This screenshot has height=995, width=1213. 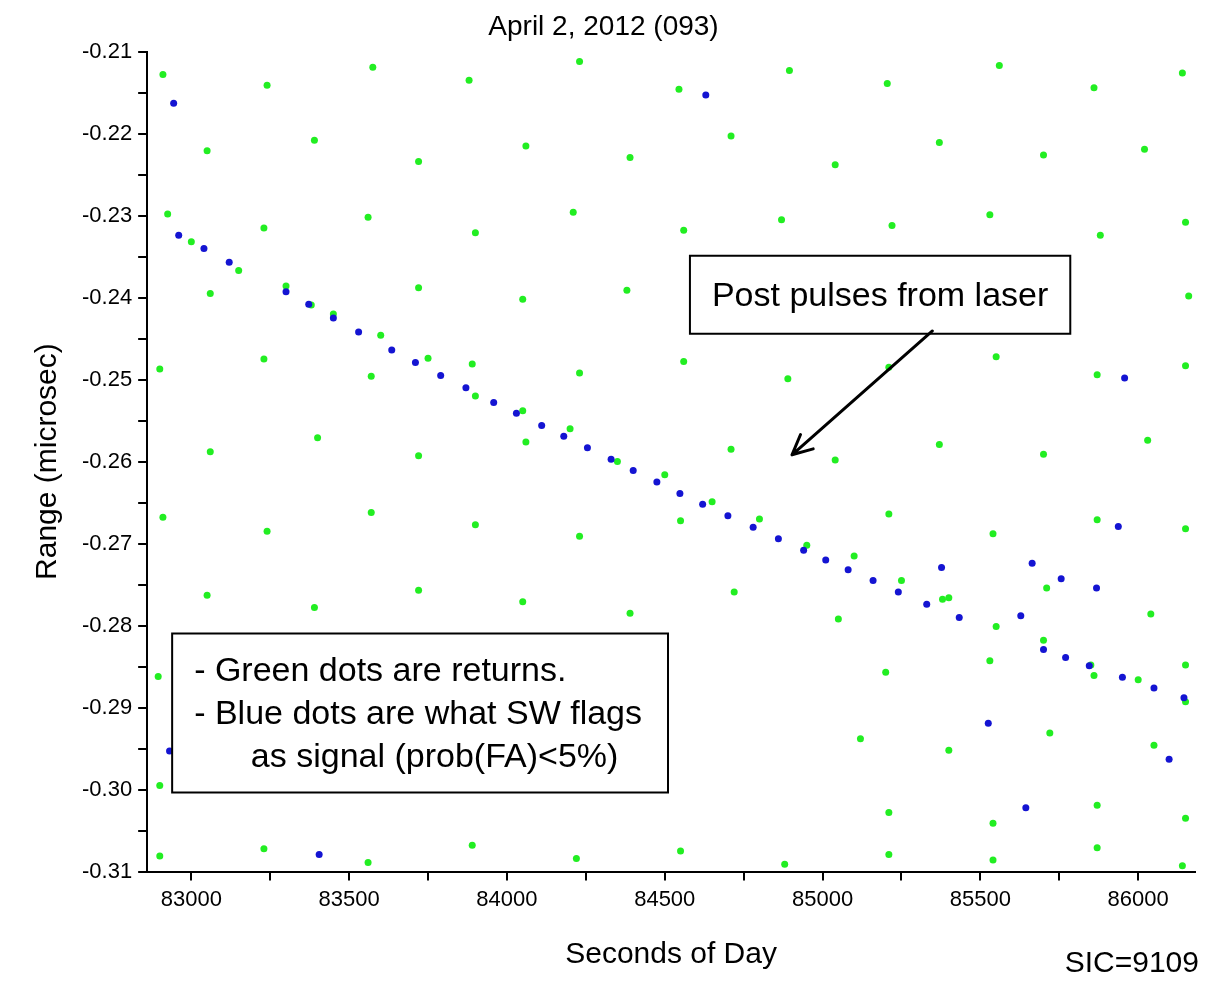 What do you see at coordinates (349, 898) in the screenshot?
I see `x-tick-label: 83500` at bounding box center [349, 898].